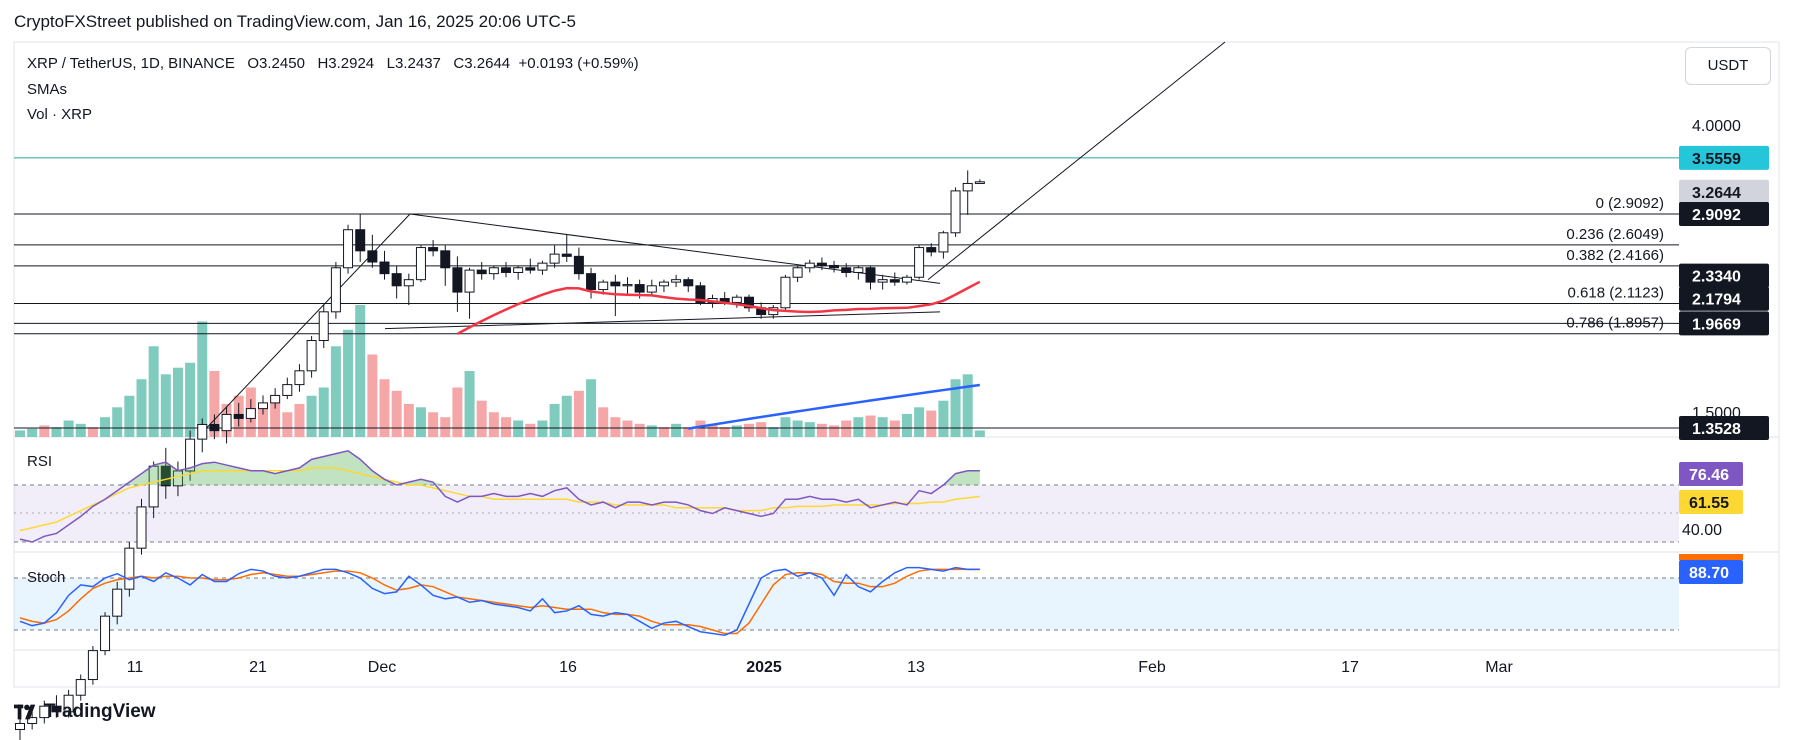 This screenshot has width=1793, height=740. What do you see at coordinates (662, 320) in the screenshot?
I see `triangle-lower-line` at bounding box center [662, 320].